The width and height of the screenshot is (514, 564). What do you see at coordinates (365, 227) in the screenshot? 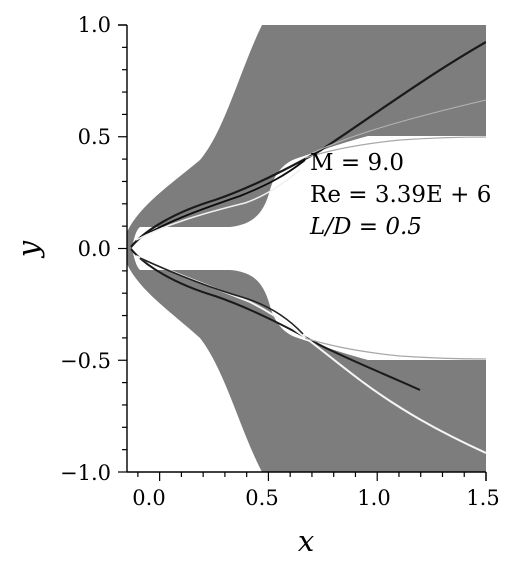
I see `annotation-ld: L/D = 0.5` at bounding box center [365, 227].